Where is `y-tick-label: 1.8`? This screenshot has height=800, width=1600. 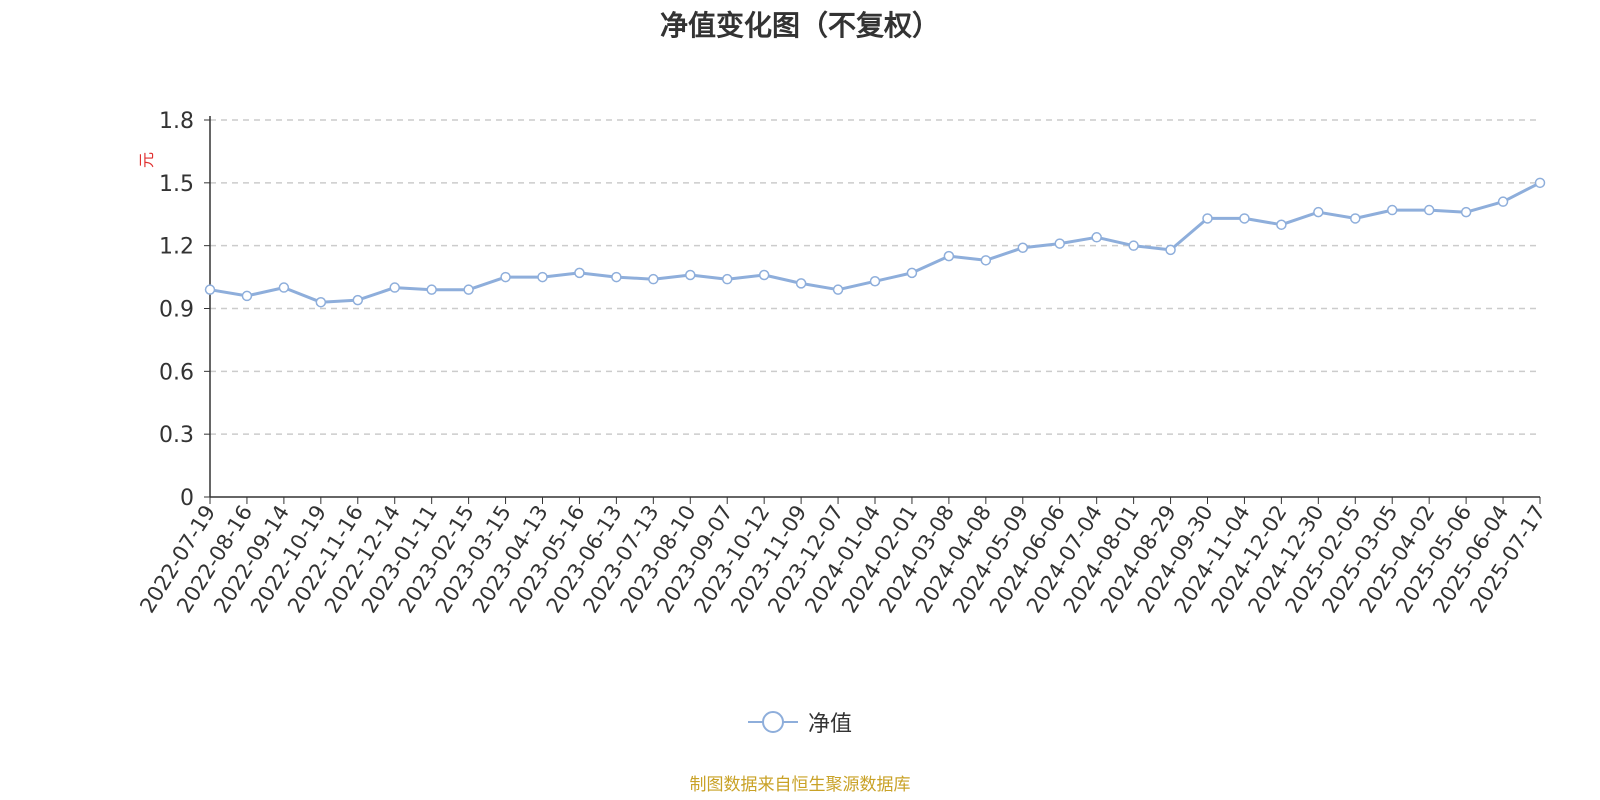 y-tick-label: 1.8 is located at coordinates (176, 121).